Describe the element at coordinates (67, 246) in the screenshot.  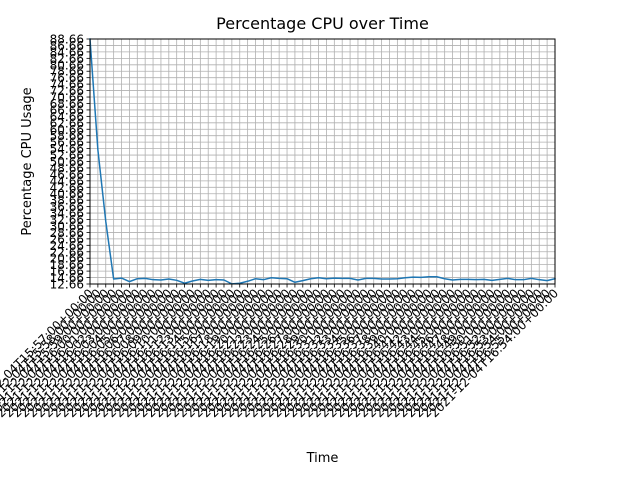
I see `y-tick-label: 24.66` at that location.